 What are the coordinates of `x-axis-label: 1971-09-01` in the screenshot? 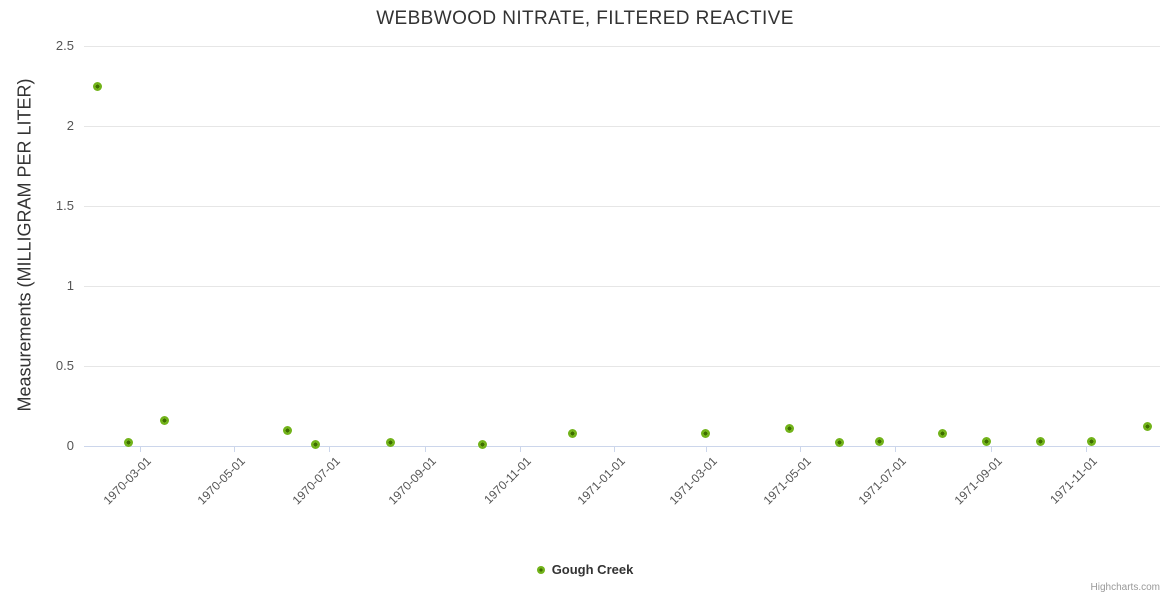 It's located at (978, 481).